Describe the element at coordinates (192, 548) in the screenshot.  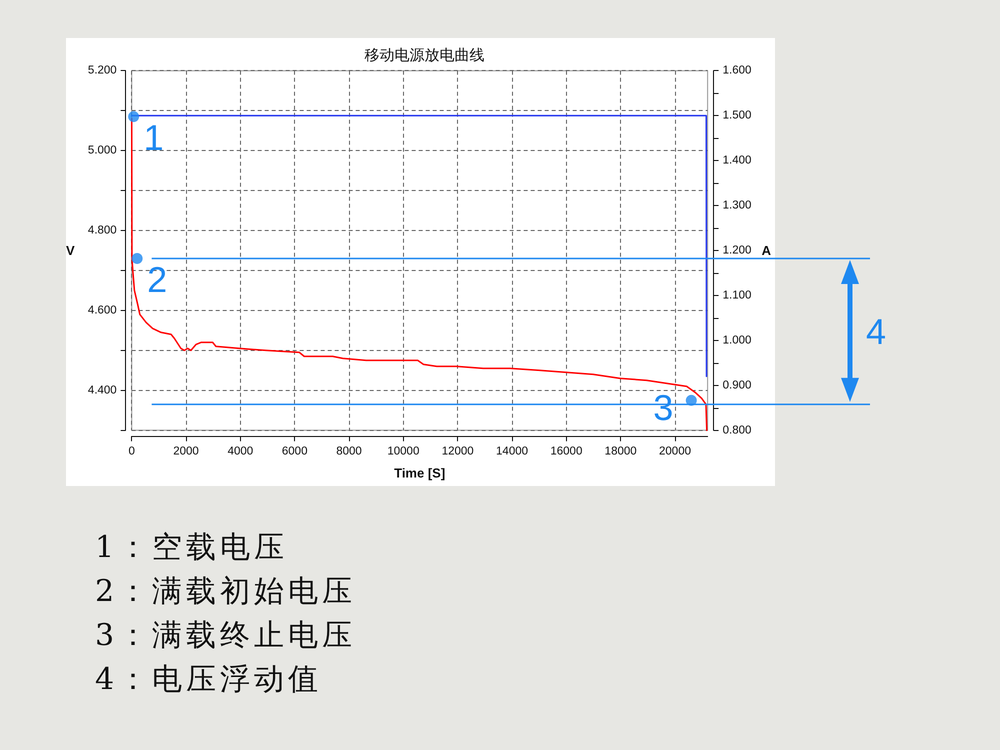
I see `text: 1：空载电压` at that location.